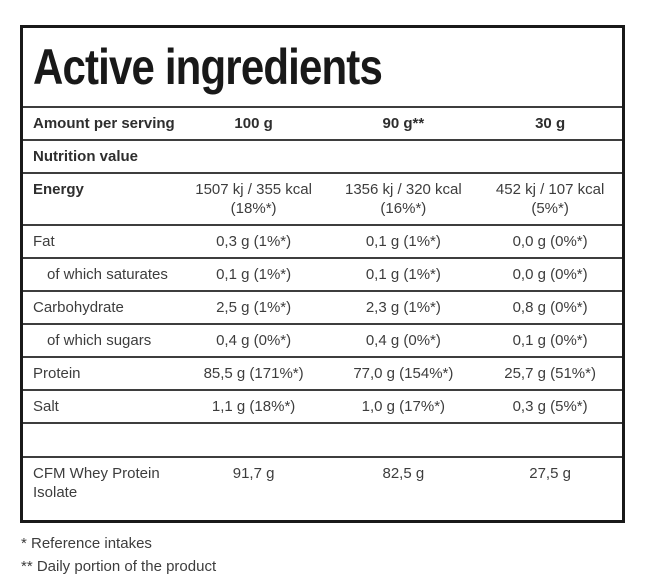  I want to click on value-cell: 25,7 g (51%*), so click(550, 373).